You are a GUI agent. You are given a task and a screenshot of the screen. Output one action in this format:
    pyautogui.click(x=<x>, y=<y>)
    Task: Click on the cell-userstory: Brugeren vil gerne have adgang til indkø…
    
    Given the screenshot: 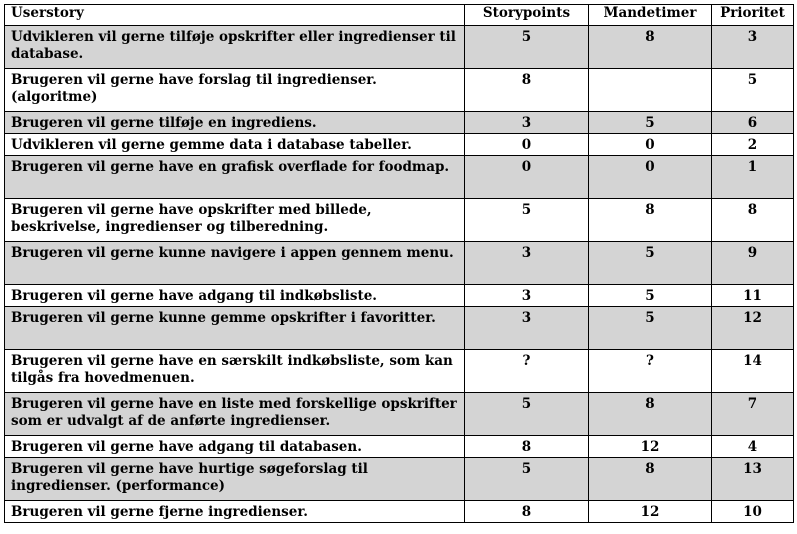 What is the action you would take?
    pyautogui.click(x=234, y=295)
    